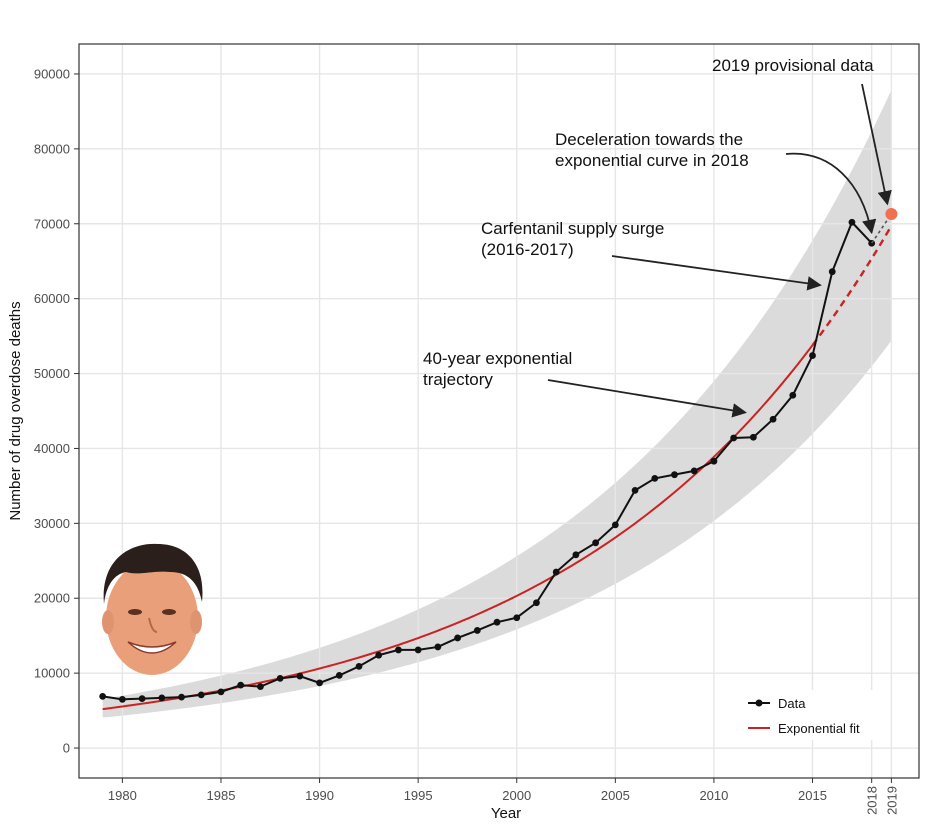 This screenshot has width=938, height=828. Describe the element at coordinates (52, 298) in the screenshot. I see `y-tick-label: 60000` at that location.